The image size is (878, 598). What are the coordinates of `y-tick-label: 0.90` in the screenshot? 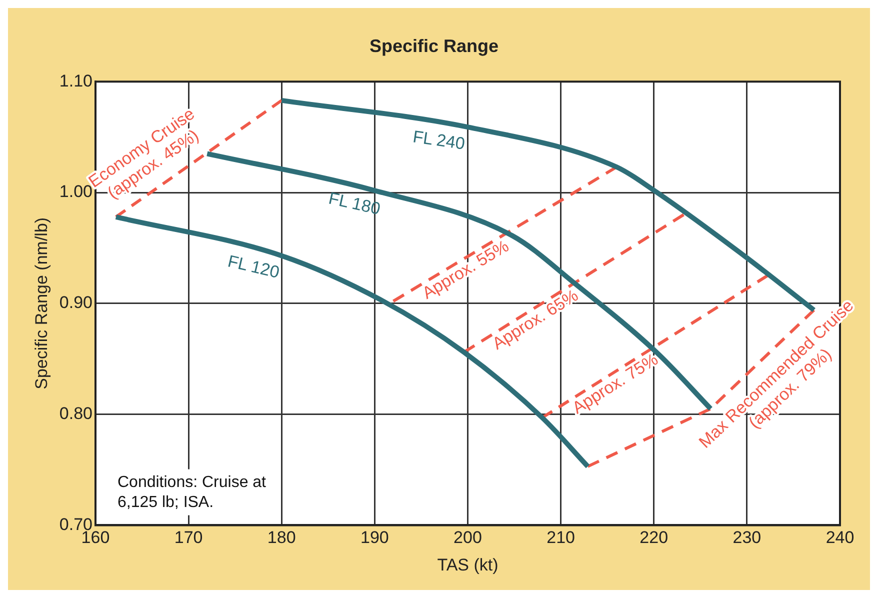 It's located at (75, 302).